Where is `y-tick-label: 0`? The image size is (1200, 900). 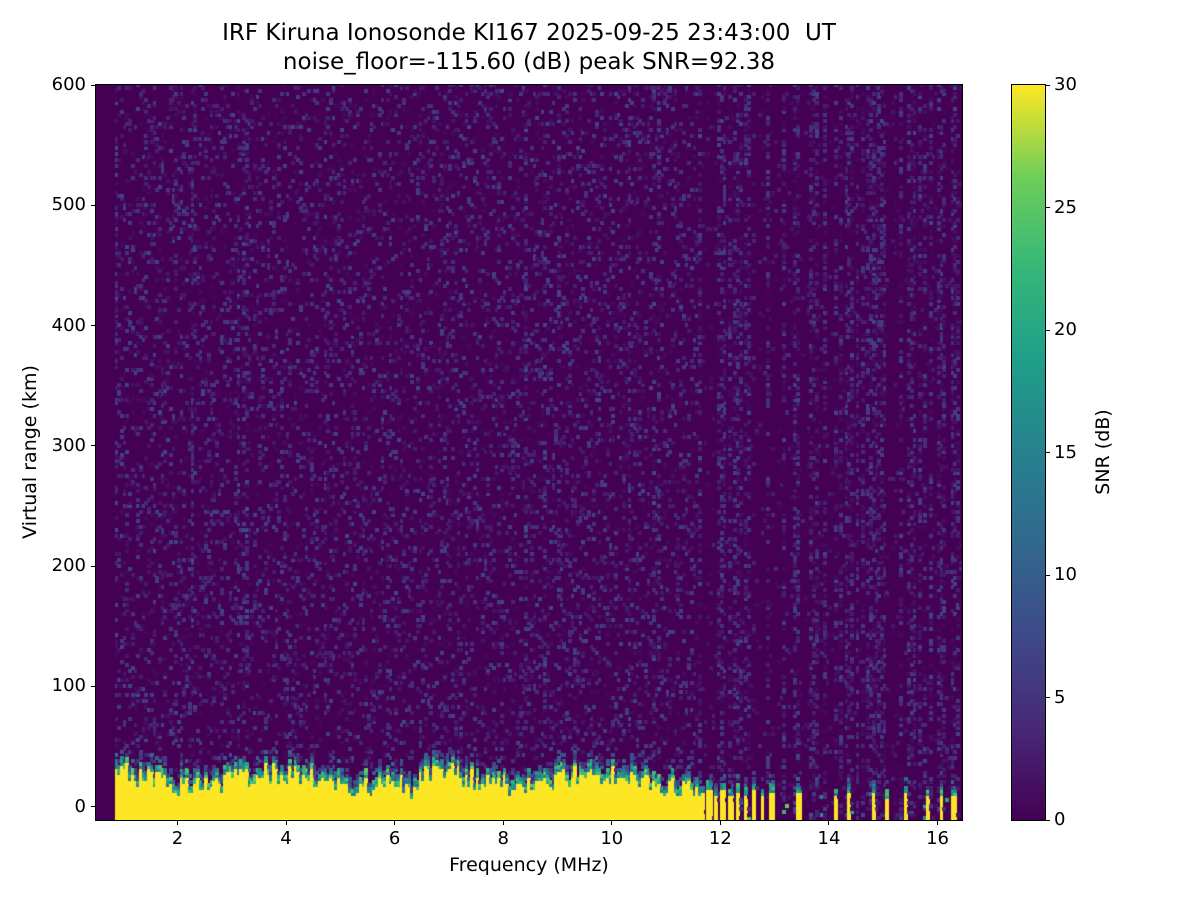
y-tick-label: 0 is located at coordinates (80, 806).